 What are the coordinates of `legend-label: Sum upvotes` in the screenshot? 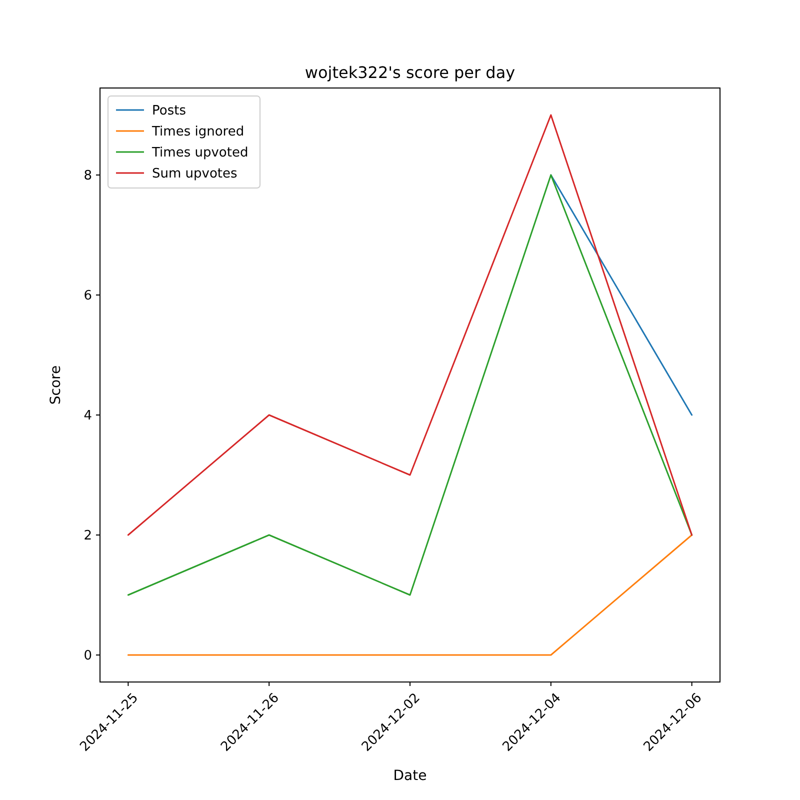 It's located at (195, 174).